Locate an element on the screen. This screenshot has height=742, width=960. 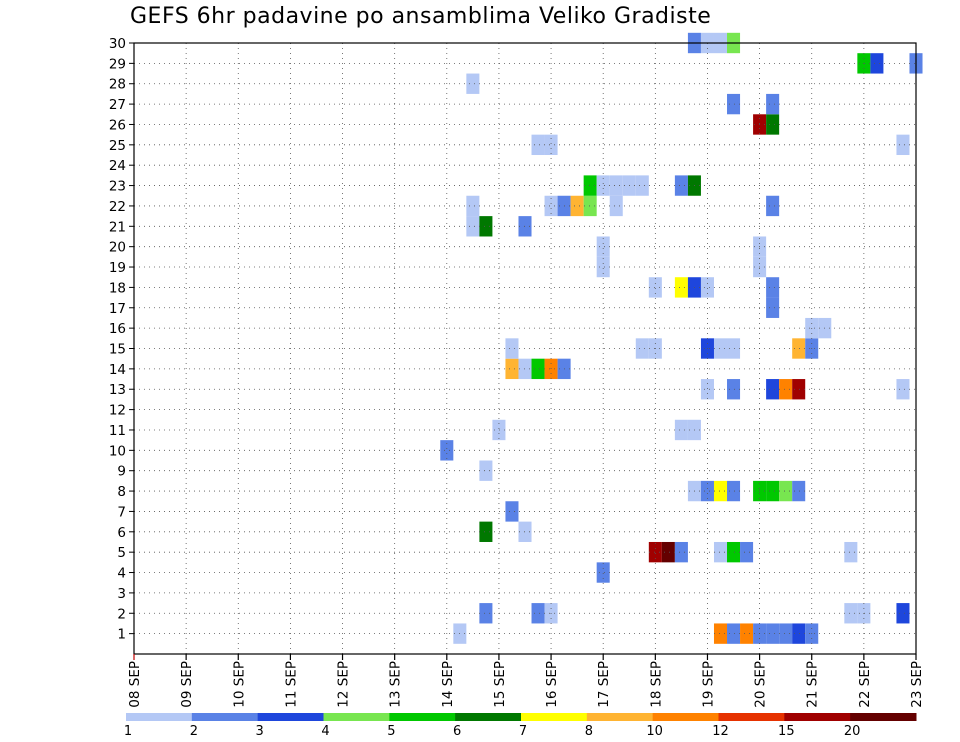
y-tick-label: 10 is located at coordinates (117, 451).